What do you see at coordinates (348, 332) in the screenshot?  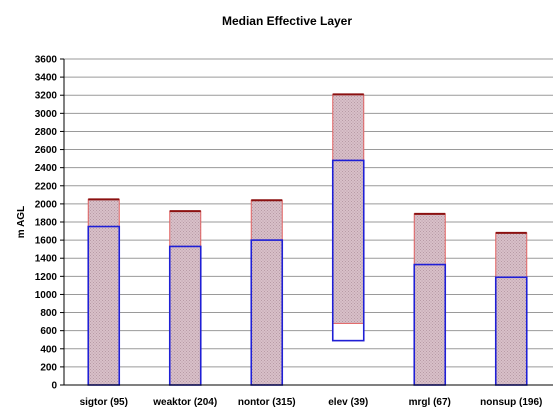 I see `bar-bottom-band` at bounding box center [348, 332].